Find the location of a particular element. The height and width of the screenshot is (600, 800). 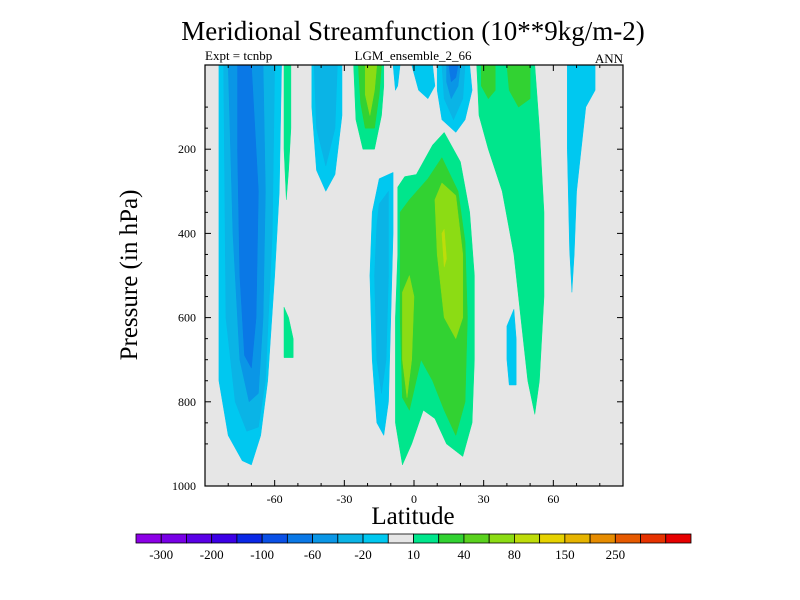

colorbar-label: 40 is located at coordinates (463, 554).